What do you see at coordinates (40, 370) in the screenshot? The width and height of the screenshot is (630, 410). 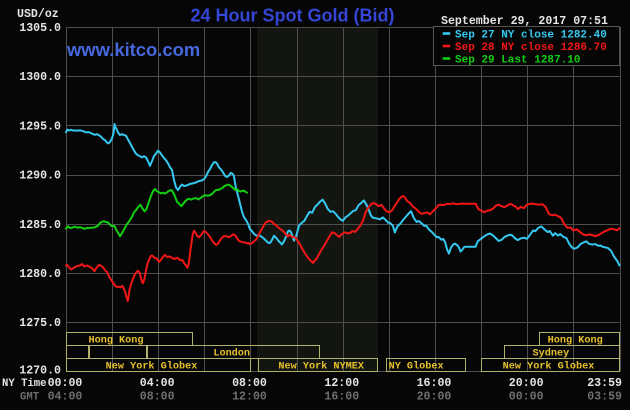 I see `svg-text: 1270.0` at bounding box center [40, 370].